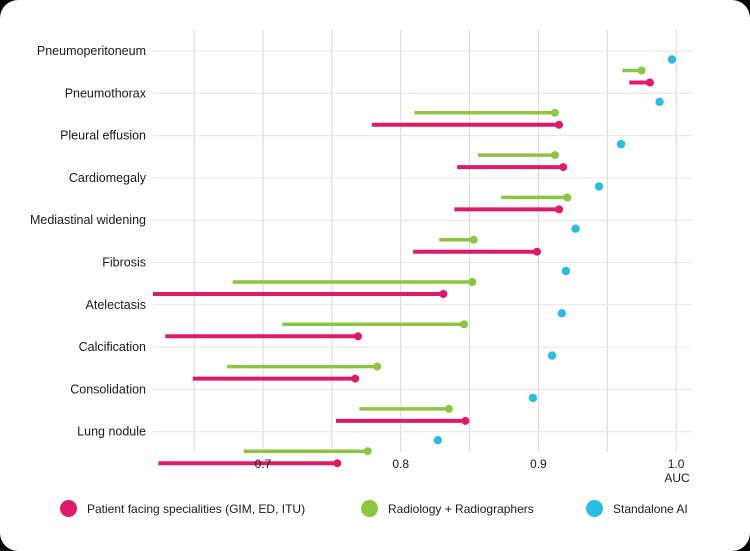  Describe the element at coordinates (538, 464) in the screenshot. I see `x-tick-label: 0.9` at that location.